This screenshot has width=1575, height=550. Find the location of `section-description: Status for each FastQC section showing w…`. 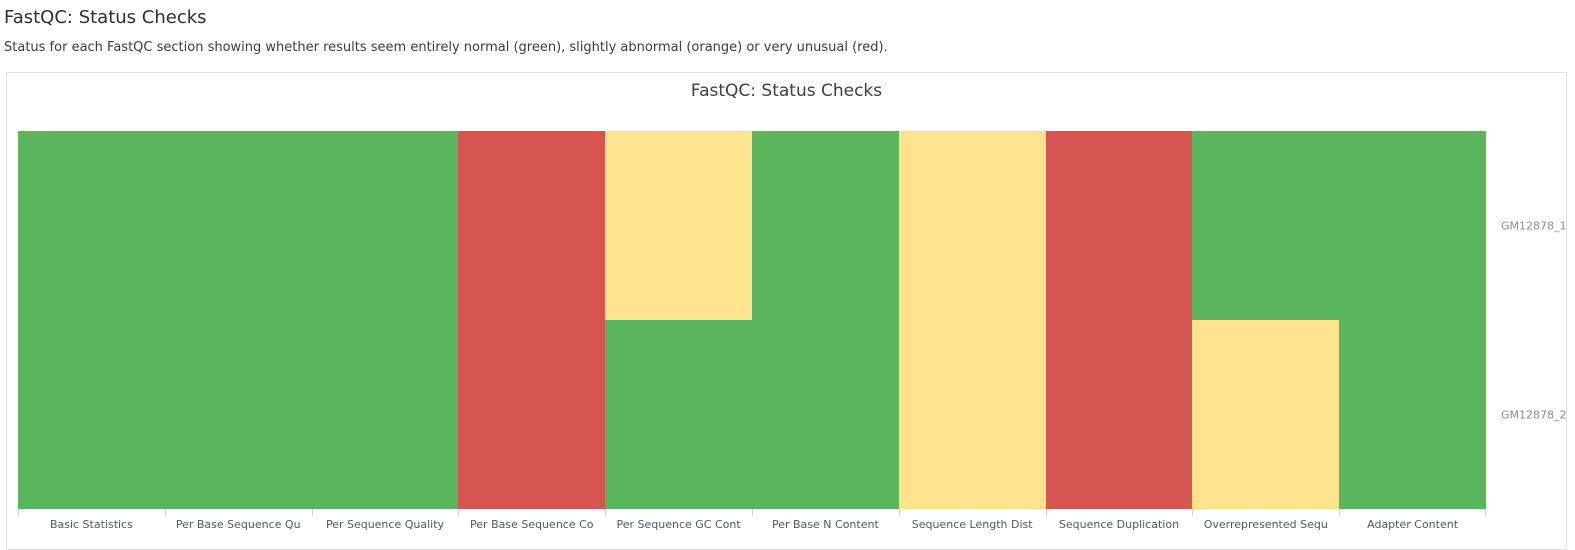

section-description: Status for each FastQC section showing w… is located at coordinates (446, 47).